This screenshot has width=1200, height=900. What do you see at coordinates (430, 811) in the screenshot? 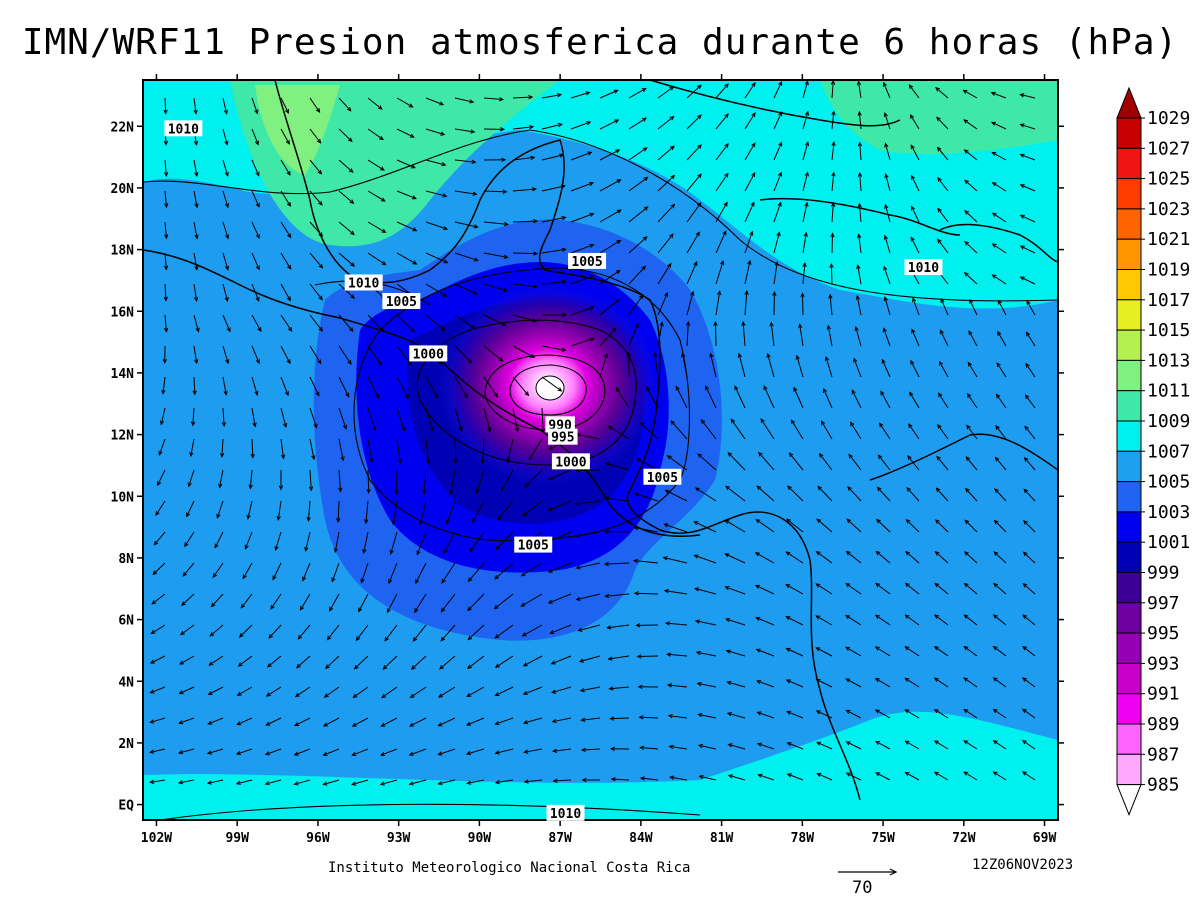
I see `isobar-1010-south` at bounding box center [430, 811].